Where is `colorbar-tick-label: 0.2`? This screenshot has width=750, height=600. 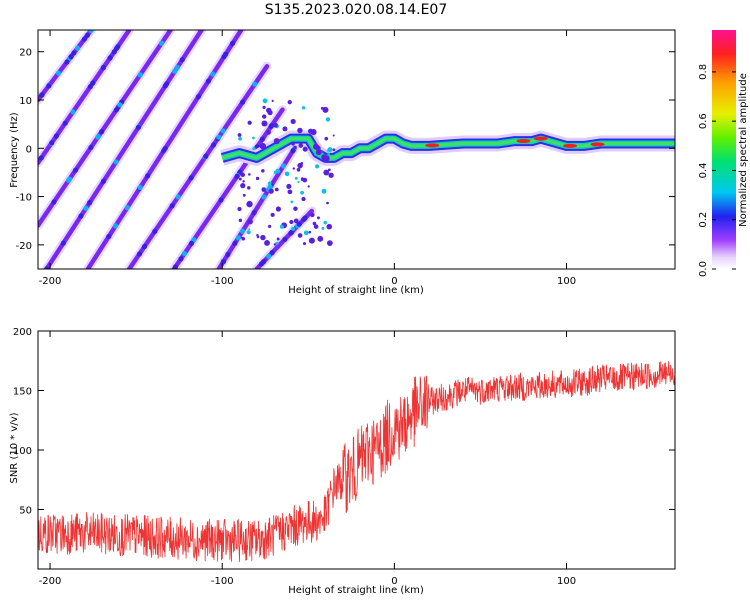
colorbar-tick-label: 0.2 is located at coordinates (703, 220).